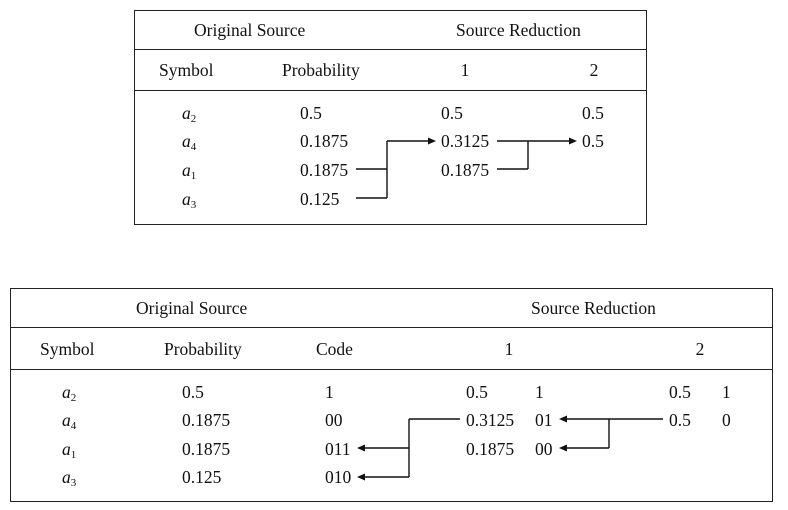 This screenshot has width=788, height=510. Describe the element at coordinates (69, 421) in the screenshot. I see `table2-symbol-a4: a4` at that location.